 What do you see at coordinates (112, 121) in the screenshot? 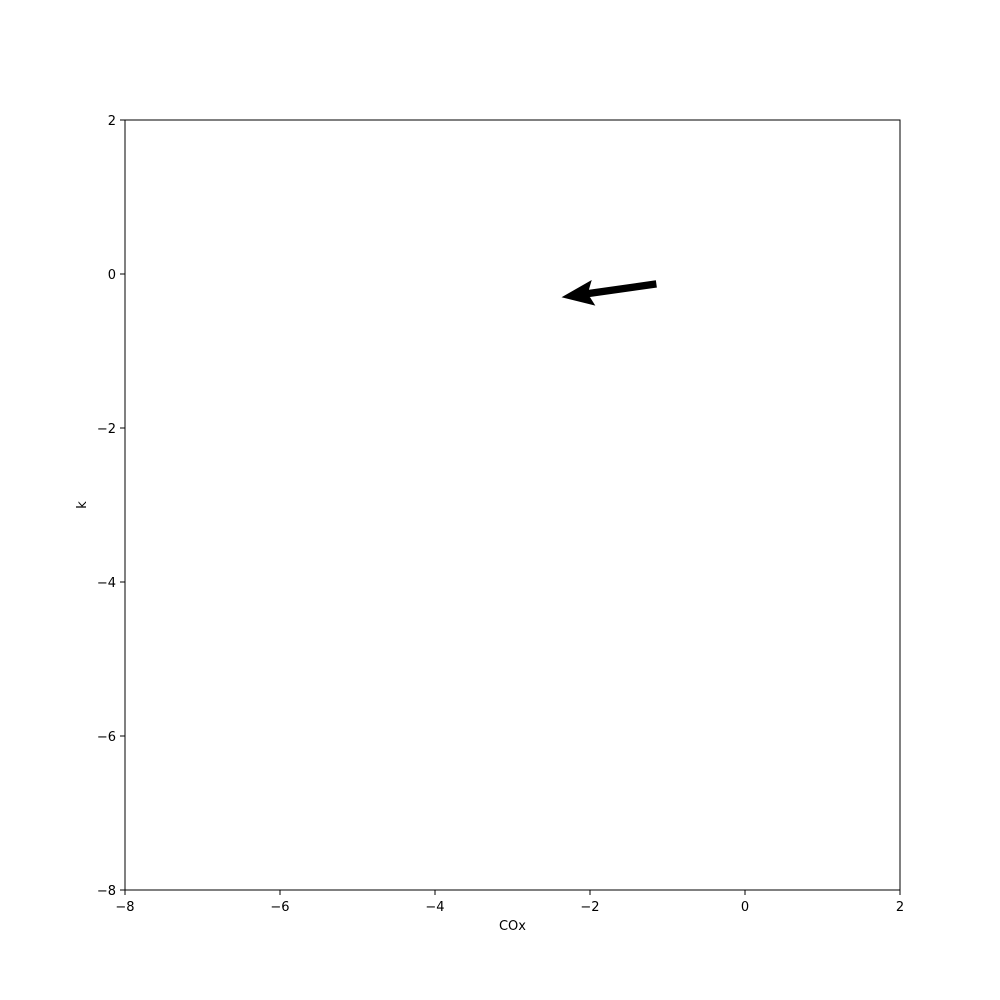
I see `y-tick-label: 2` at bounding box center [112, 121].